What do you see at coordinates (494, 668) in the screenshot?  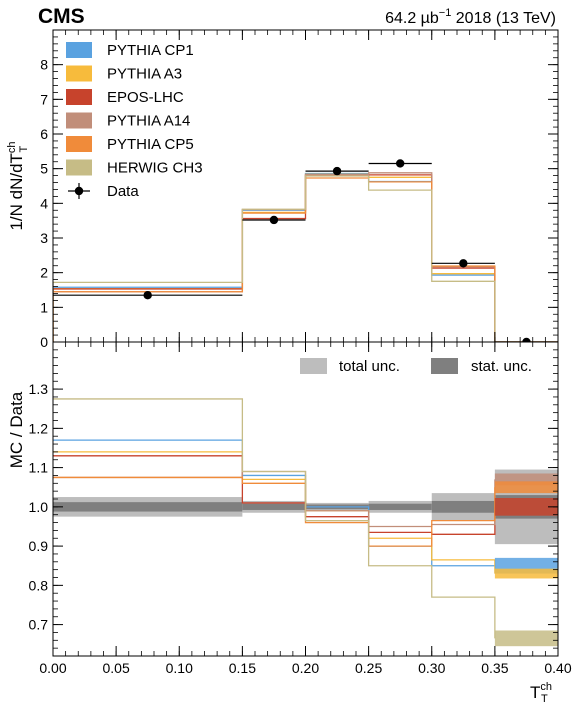 I see `xtick-label-7: 0.35` at bounding box center [494, 668].